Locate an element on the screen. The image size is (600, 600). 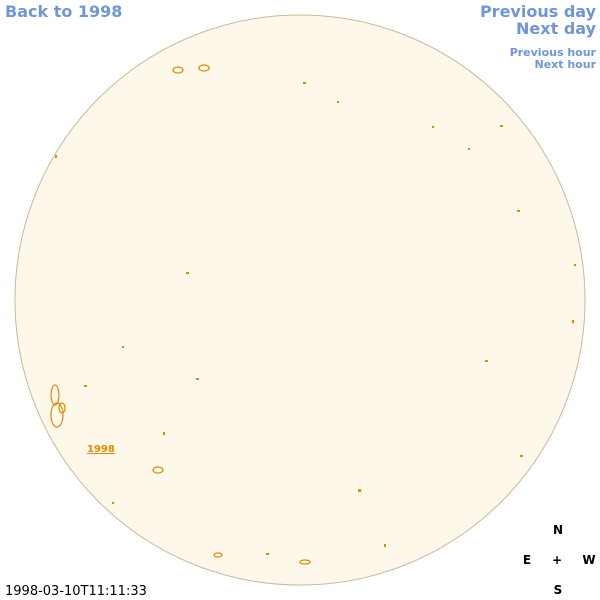
previous-day-link: Previous day is located at coordinates (538, 11).